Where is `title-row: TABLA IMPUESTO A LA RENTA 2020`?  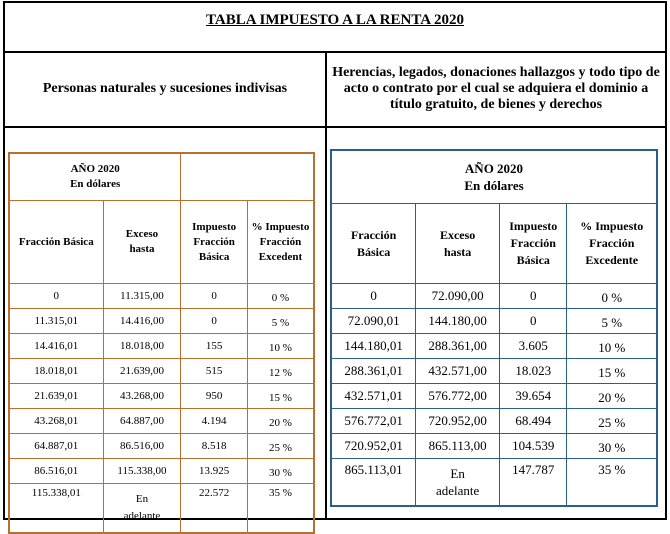
title-row: TABLA IMPUESTO A LA RENTA 2020 is located at coordinates (335, 28).